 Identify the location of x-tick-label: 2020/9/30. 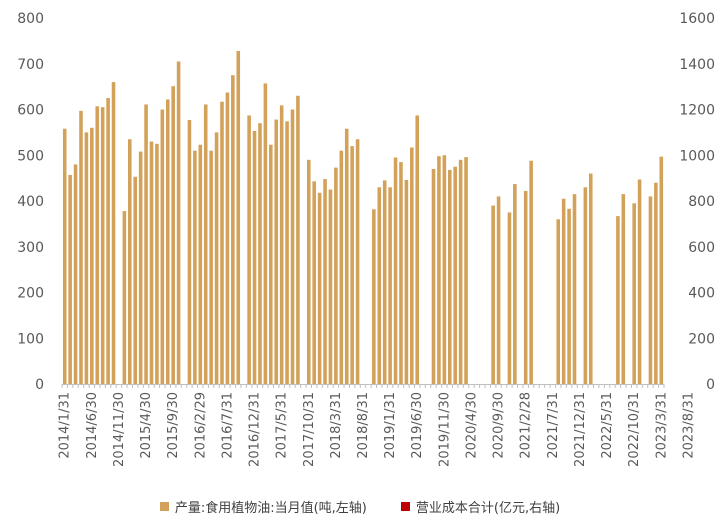
(499, 425).